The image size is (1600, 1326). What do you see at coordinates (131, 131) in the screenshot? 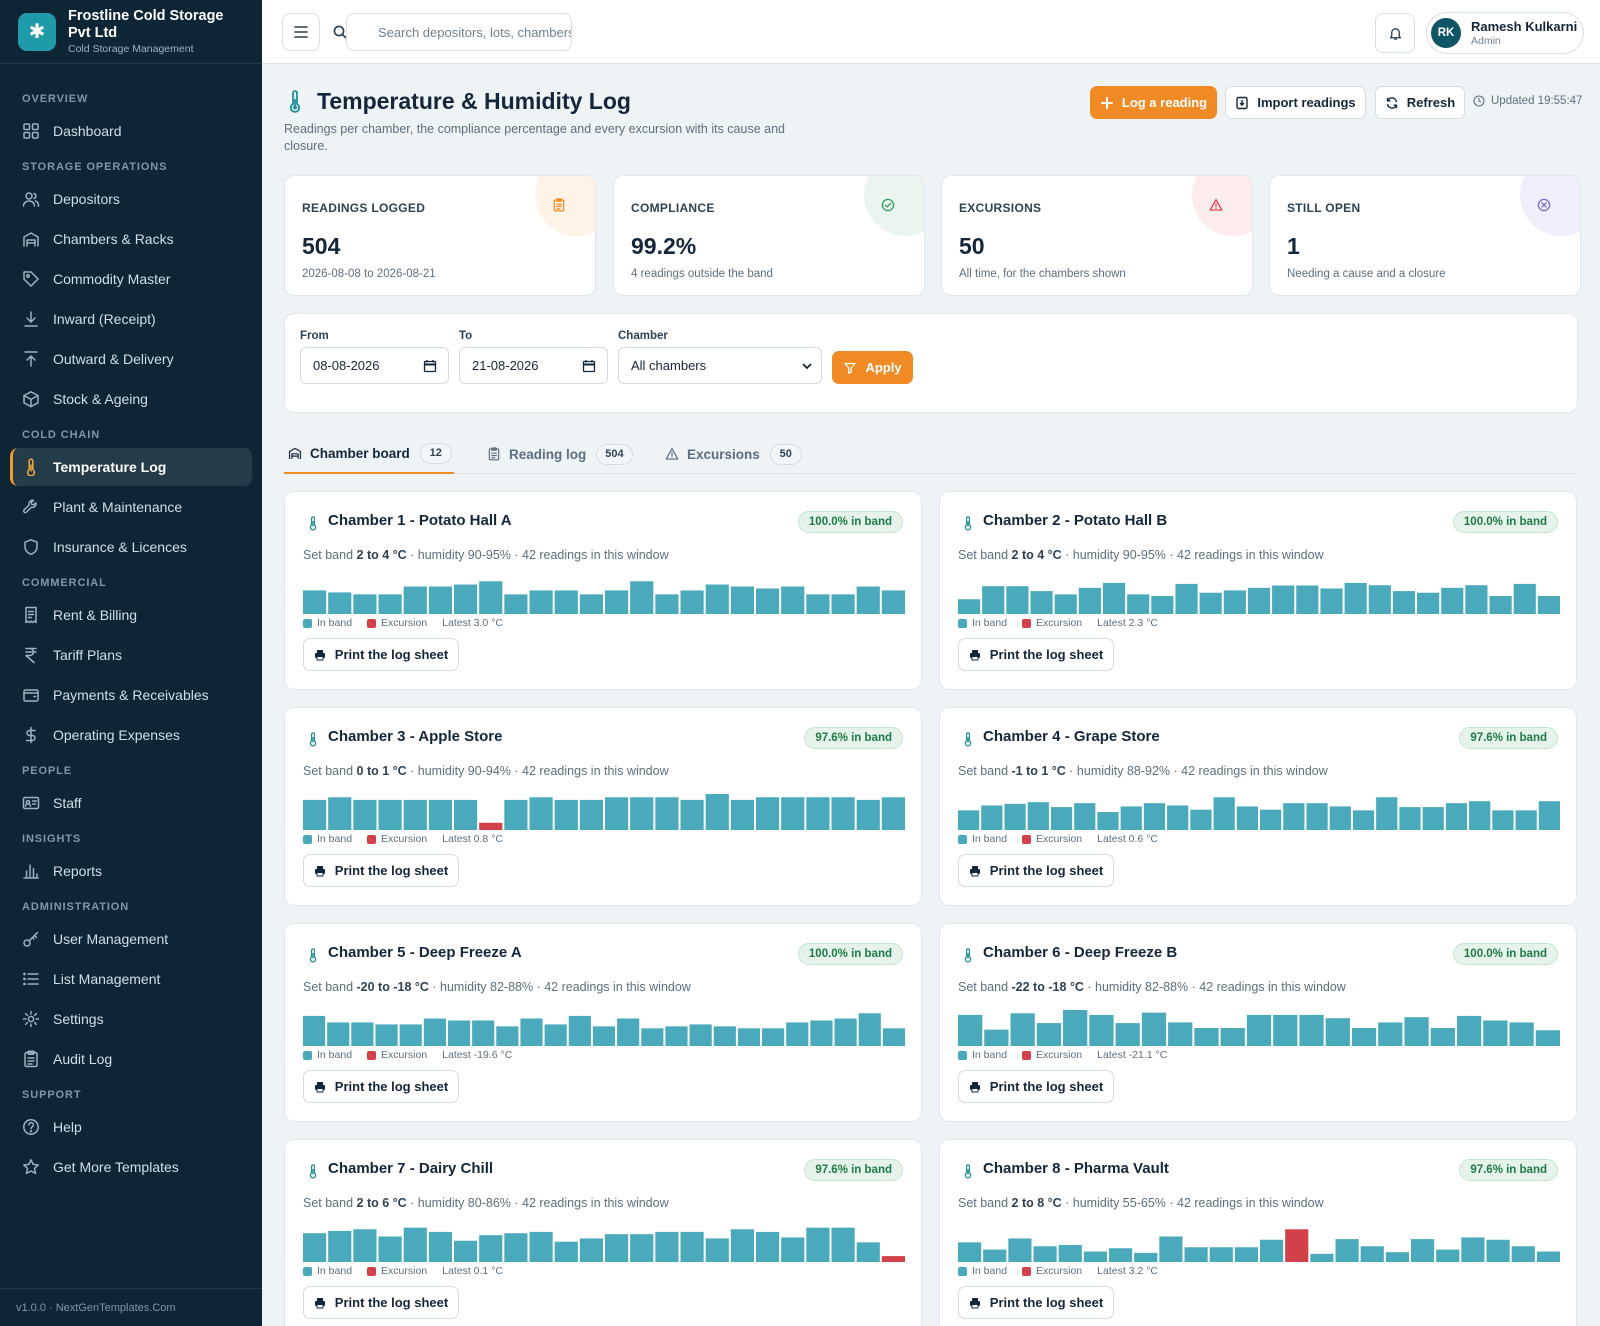
I see `sidebar-item-dashboard: Dashboard` at bounding box center [131, 131].